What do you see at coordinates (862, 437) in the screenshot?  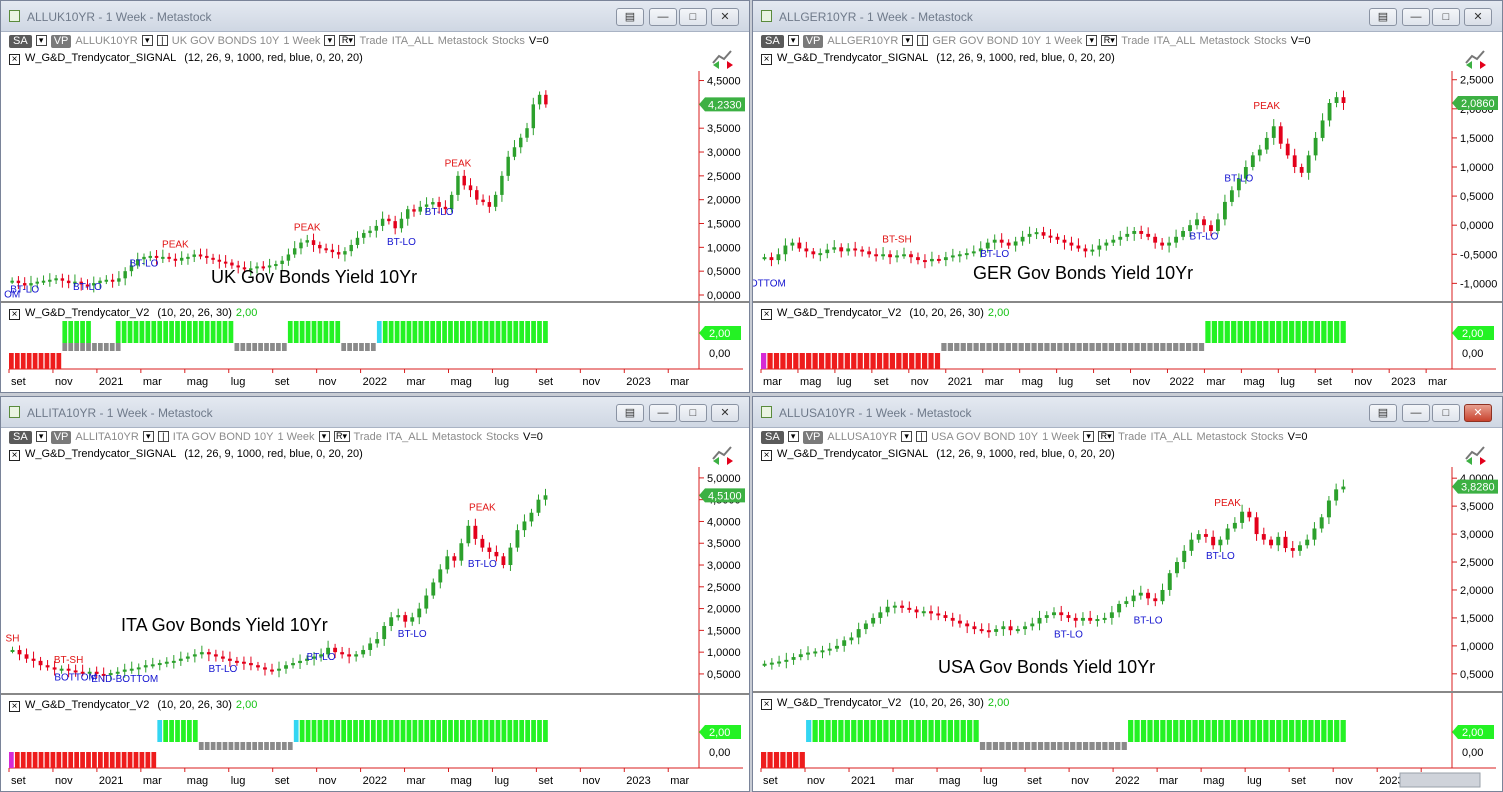 I see `symbol-field: ALLUSA10YR` at bounding box center [862, 437].